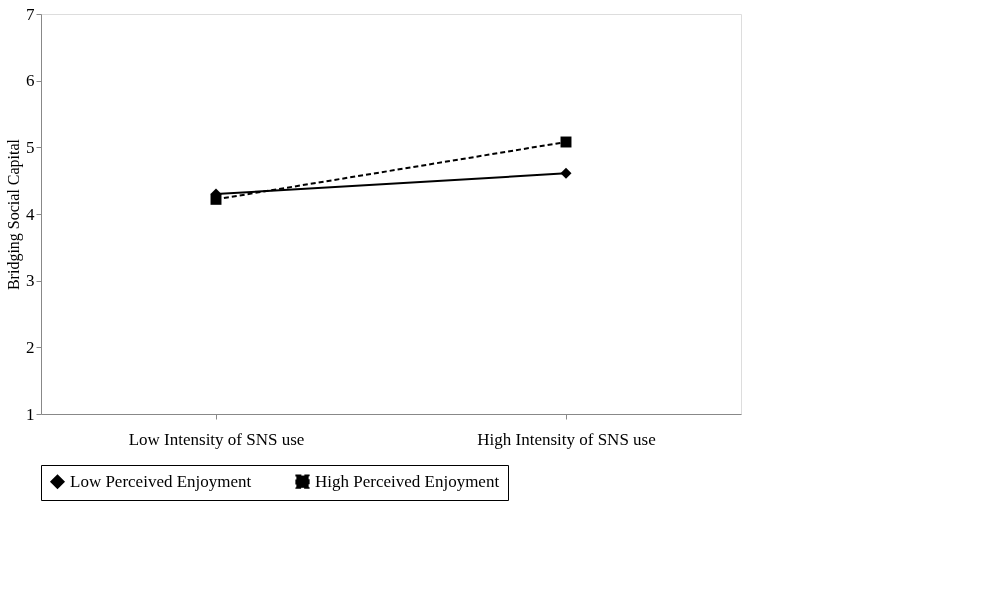 This screenshot has width=1001, height=595. Describe the element at coordinates (30, 81) in the screenshot. I see `y-tick-label: 6` at that location.